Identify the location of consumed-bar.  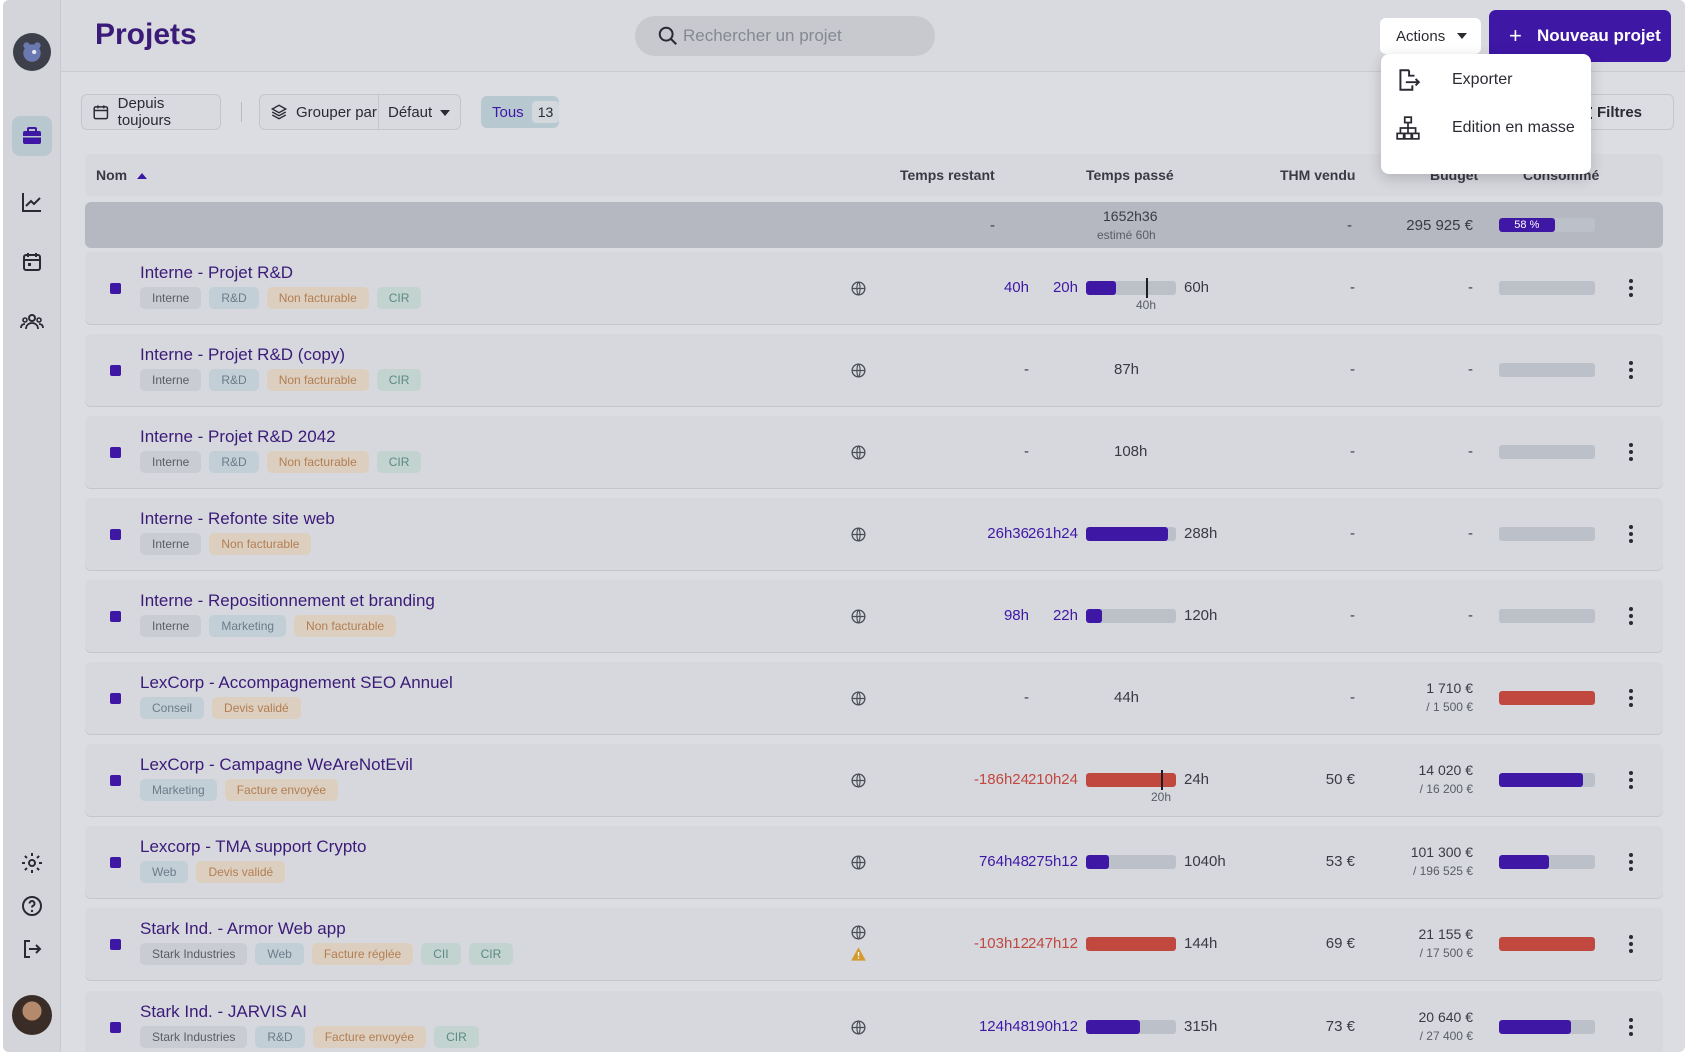
(1547, 698).